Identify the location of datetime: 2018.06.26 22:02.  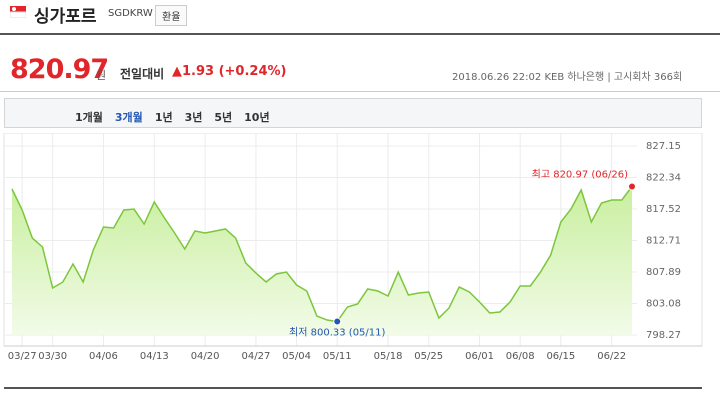
(497, 77).